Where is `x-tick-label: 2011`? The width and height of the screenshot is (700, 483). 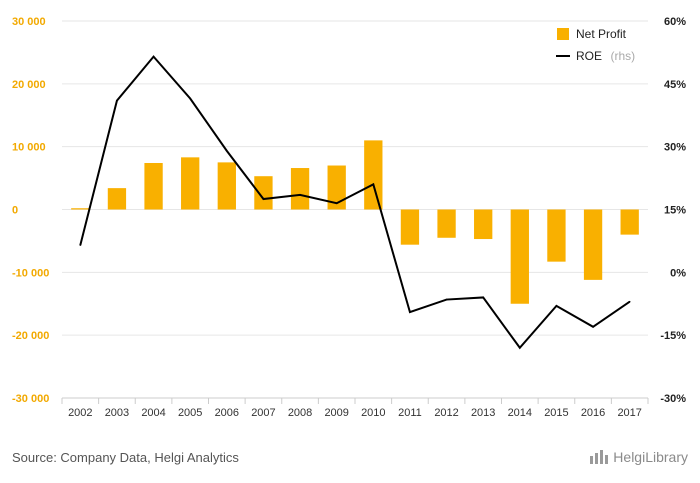
x-tick-label: 2011 is located at coordinates (410, 413).